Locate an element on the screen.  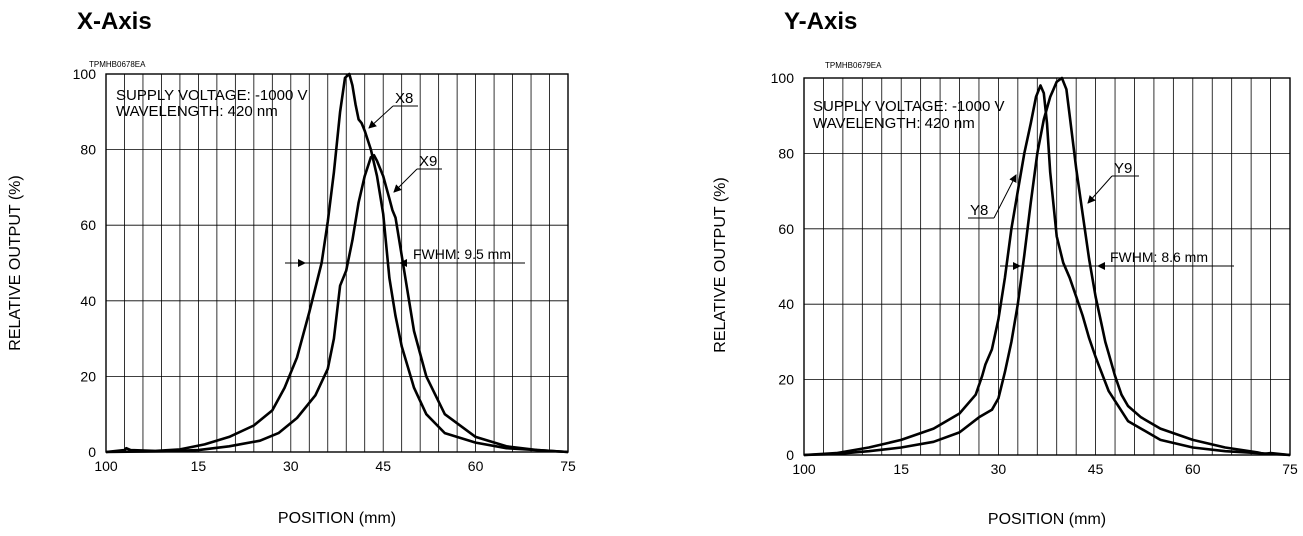
chart-title-y-axis: Y-Axis is located at coordinates (821, 21).